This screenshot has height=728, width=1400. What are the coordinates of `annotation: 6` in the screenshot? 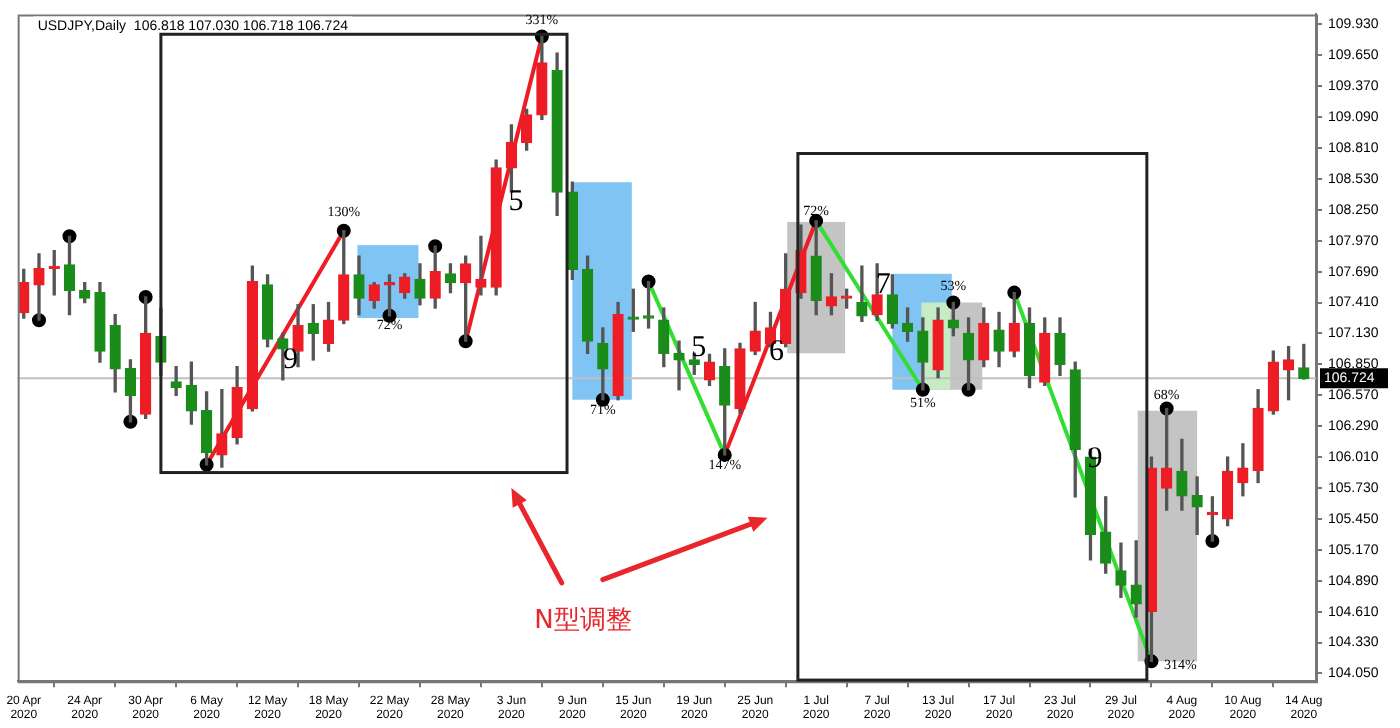 It's located at (777, 352).